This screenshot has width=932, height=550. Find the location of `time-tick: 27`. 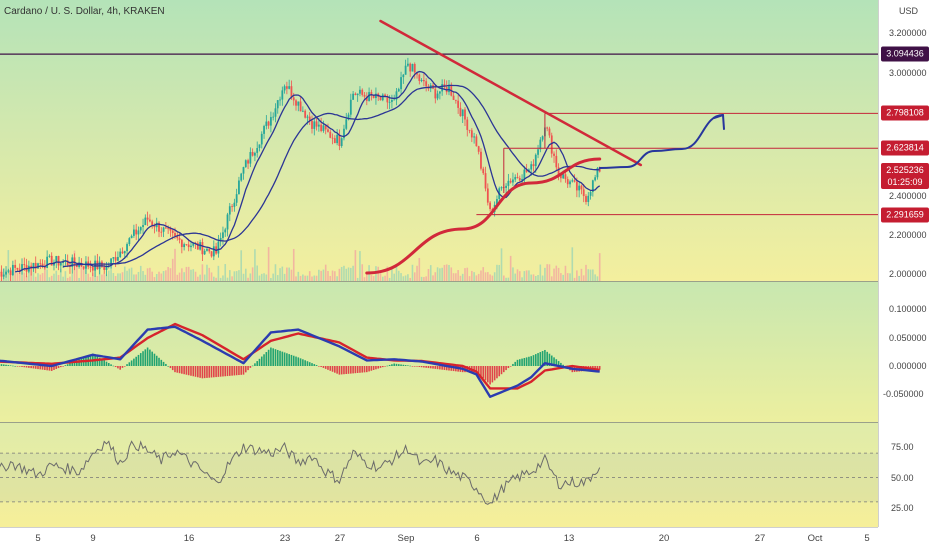

time-tick: 27 is located at coordinates (340, 538).